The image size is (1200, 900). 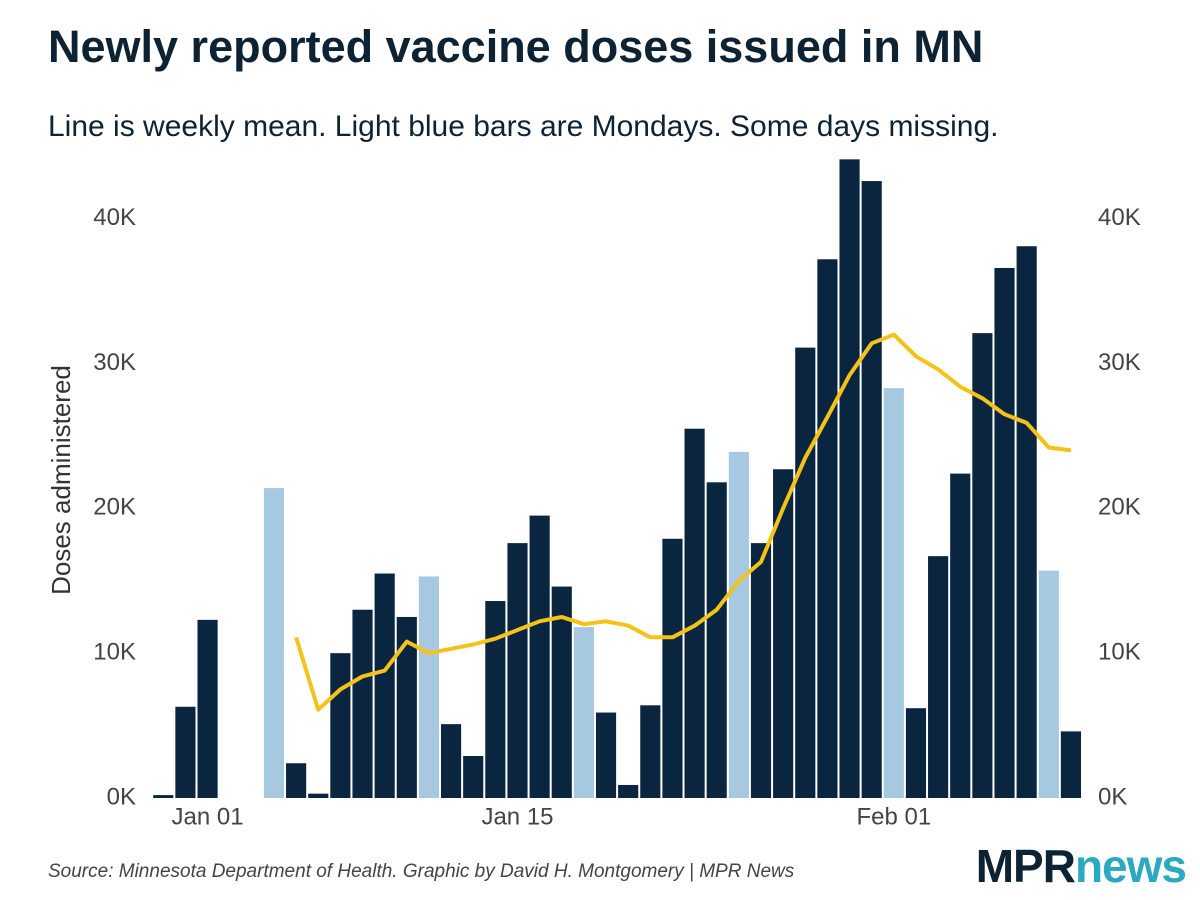 What do you see at coordinates (114, 362) in the screenshot?
I see `y-tick-label: 30K` at bounding box center [114, 362].